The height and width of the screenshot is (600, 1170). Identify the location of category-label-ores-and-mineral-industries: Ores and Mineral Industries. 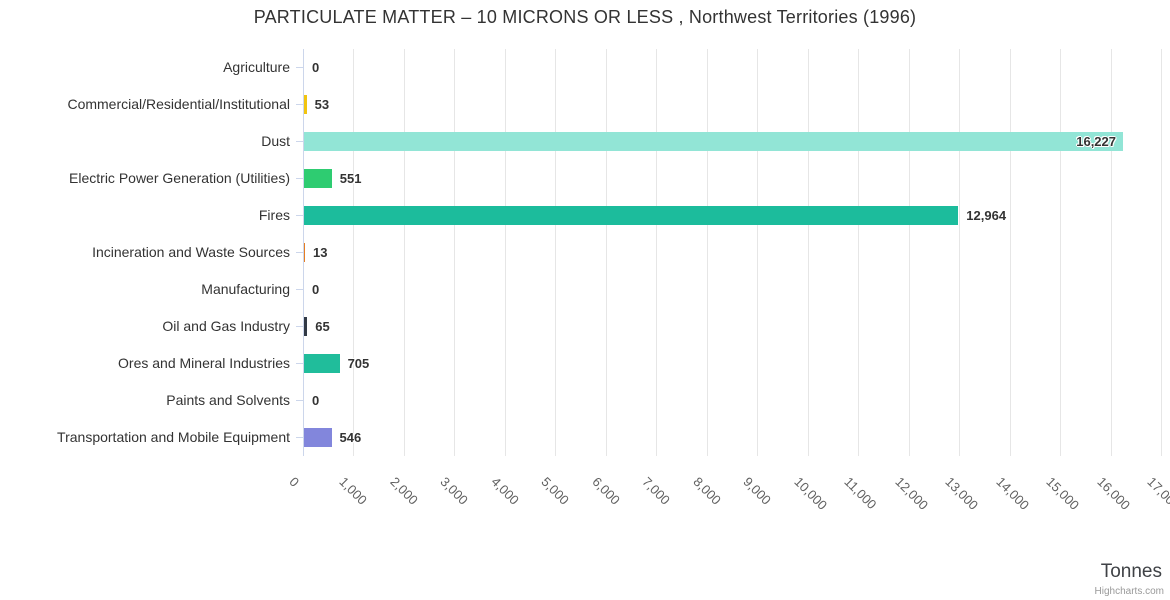
(204, 363).